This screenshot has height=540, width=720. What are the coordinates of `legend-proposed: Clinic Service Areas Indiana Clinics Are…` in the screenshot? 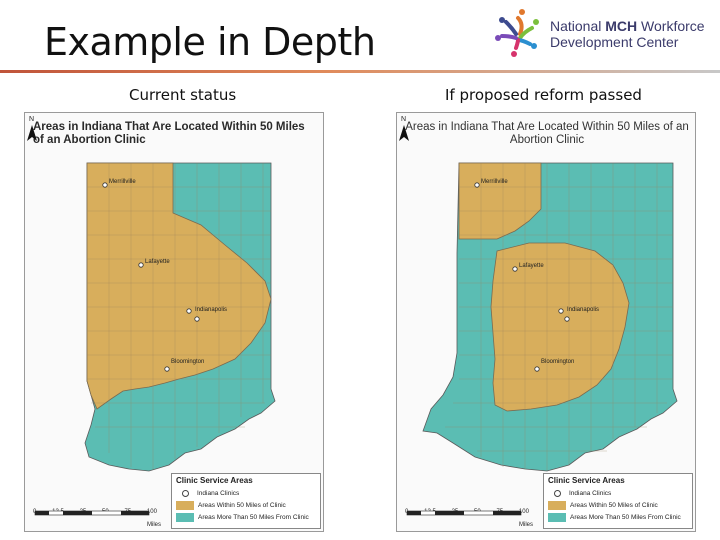 It's located at (618, 501).